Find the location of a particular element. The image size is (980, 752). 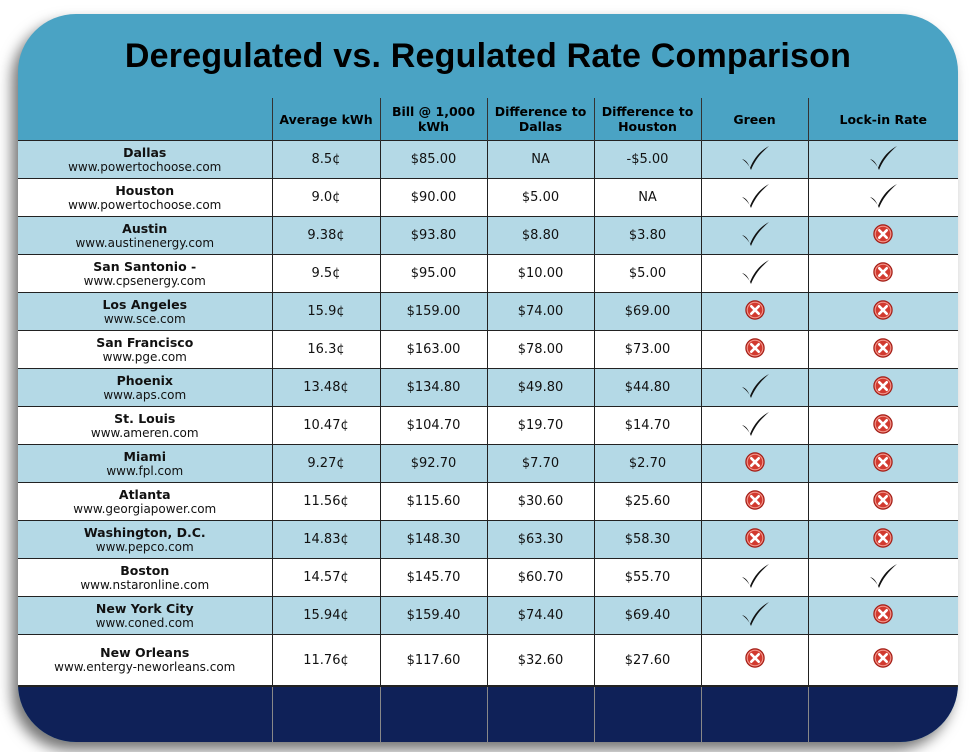

header-green: Green is located at coordinates (754, 119).